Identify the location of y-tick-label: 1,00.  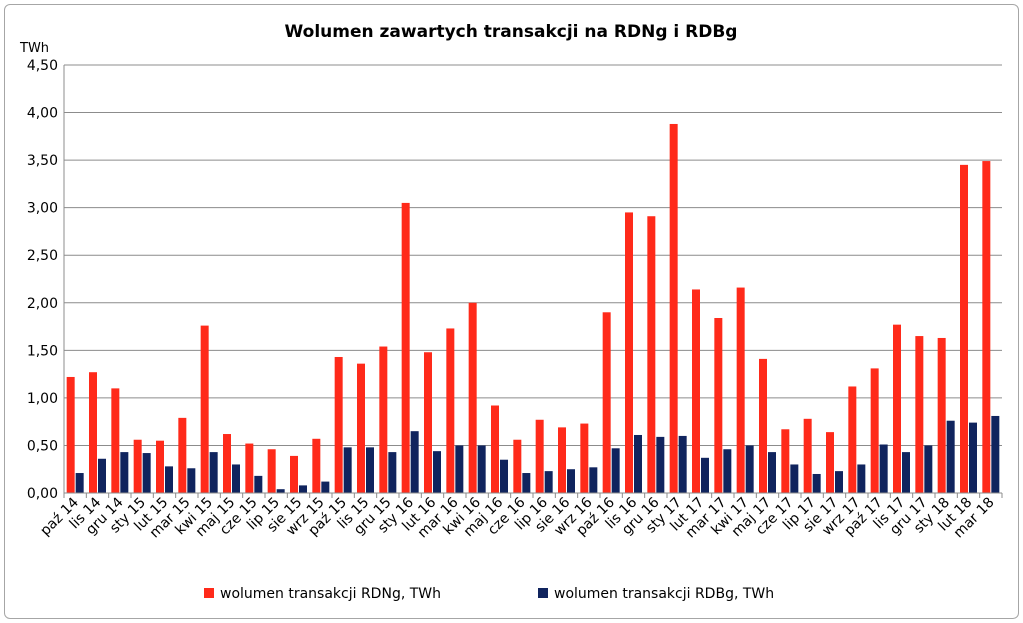
(42, 399).